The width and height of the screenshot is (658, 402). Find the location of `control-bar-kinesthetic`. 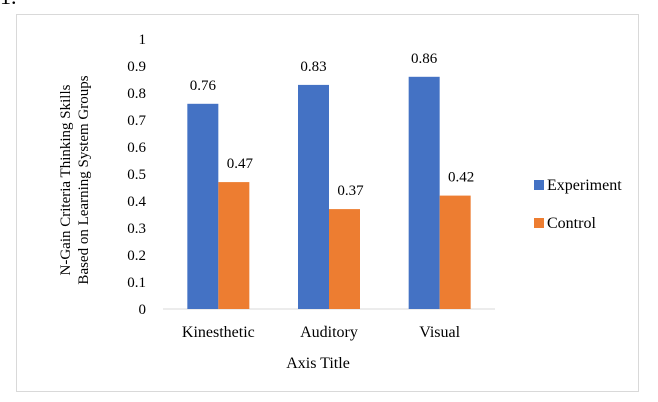

control-bar-kinesthetic is located at coordinates (234, 245).